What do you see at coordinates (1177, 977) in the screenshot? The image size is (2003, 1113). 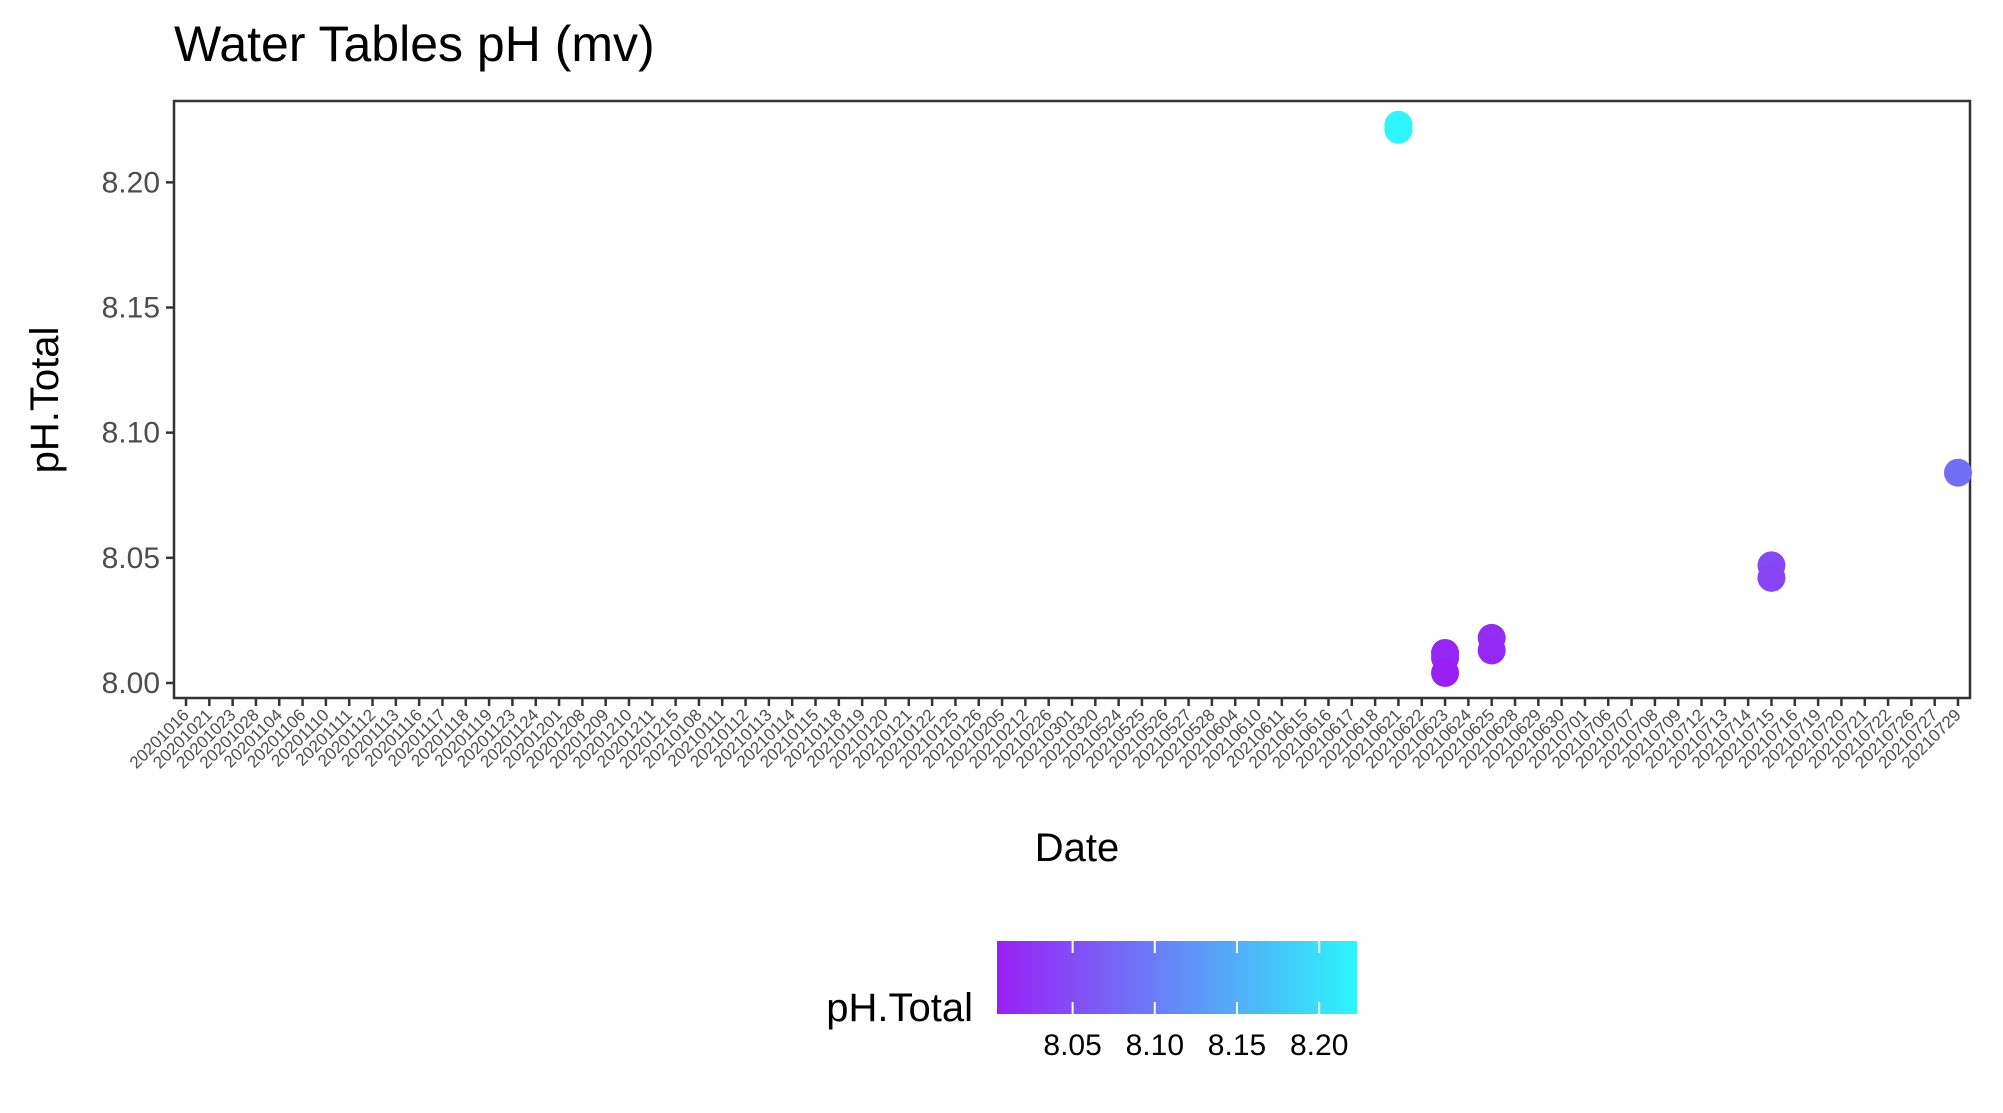 I see `colorbar` at bounding box center [1177, 977].